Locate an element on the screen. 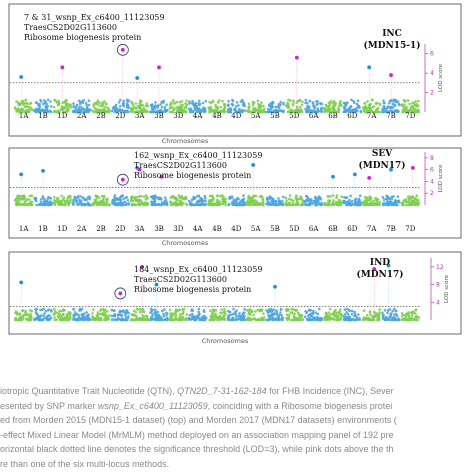  chromosome-label: 3D is located at coordinates (178, 116).